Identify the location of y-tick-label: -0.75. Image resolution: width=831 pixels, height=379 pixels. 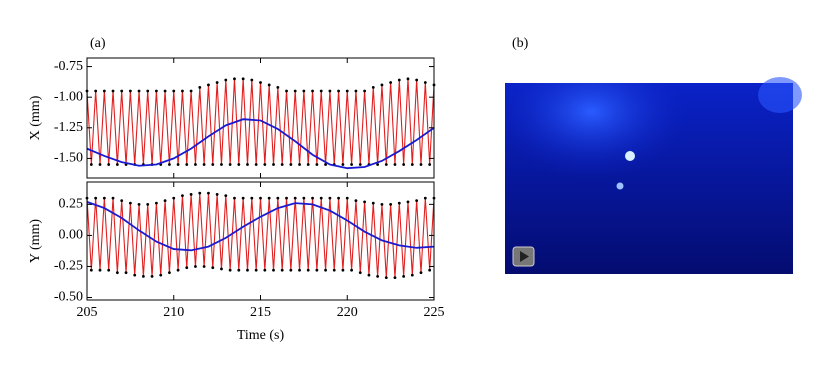
(68, 66).